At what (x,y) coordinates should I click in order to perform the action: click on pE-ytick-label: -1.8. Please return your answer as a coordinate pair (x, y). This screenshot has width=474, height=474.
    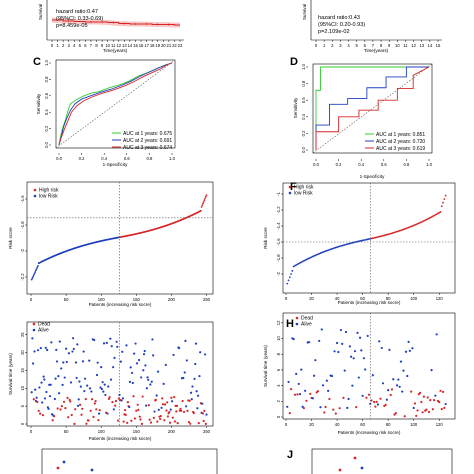
    Looking at the image, I should click on (22, 225).